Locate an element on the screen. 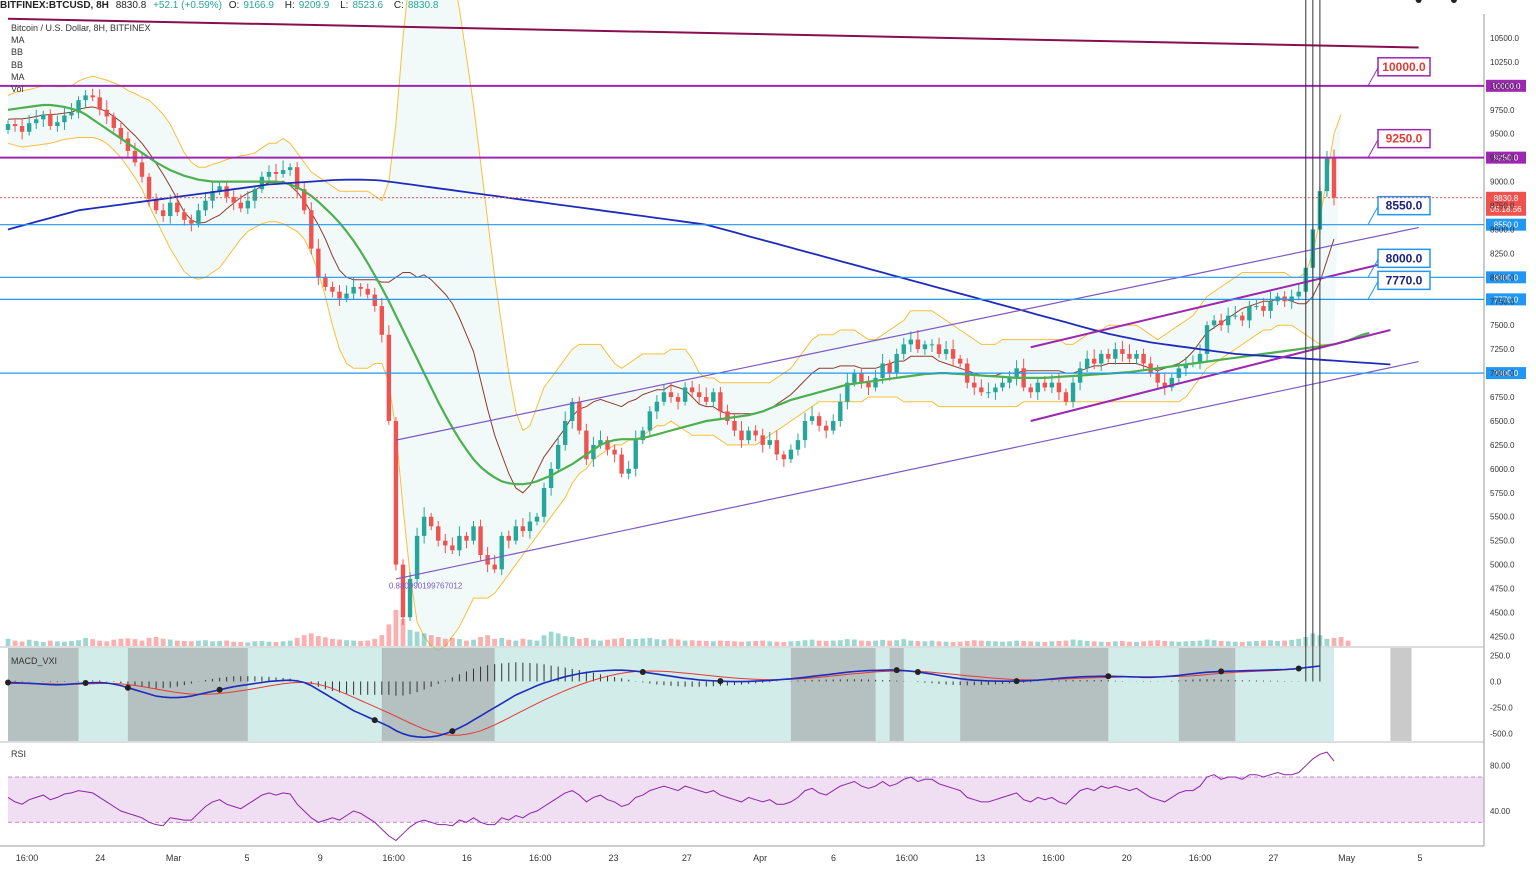 The image size is (1536, 870). price-tick-label: 9000.0 is located at coordinates (1502, 182).